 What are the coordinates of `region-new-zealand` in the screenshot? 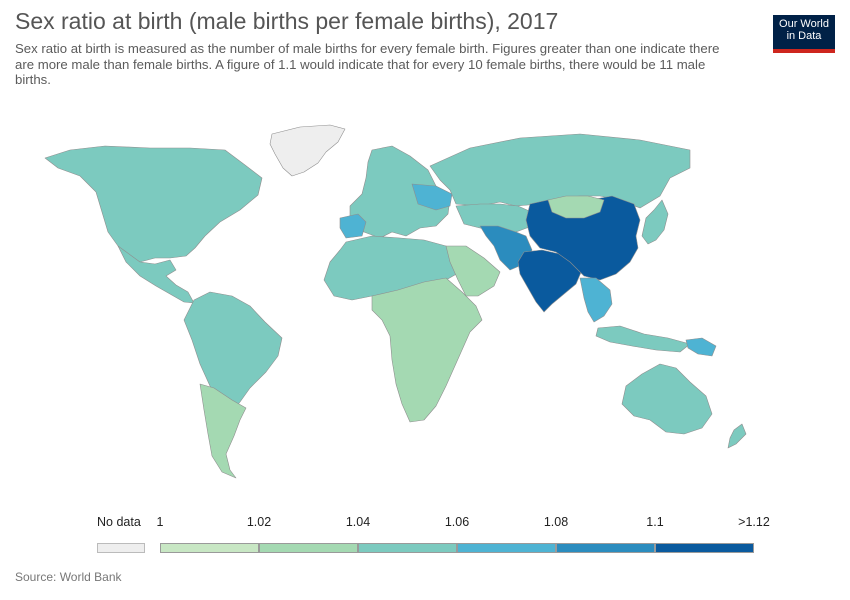 It's located at (737, 436).